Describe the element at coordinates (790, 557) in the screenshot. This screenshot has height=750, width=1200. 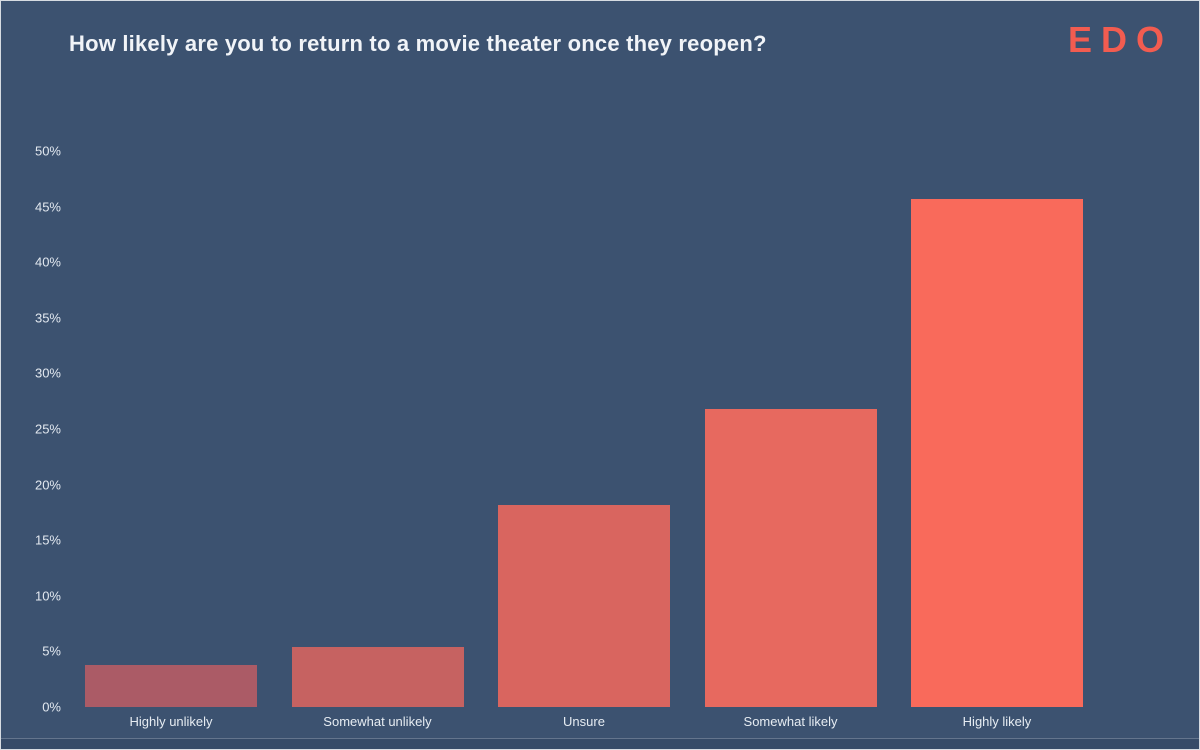
I see `bar-somewhat-likely` at that location.